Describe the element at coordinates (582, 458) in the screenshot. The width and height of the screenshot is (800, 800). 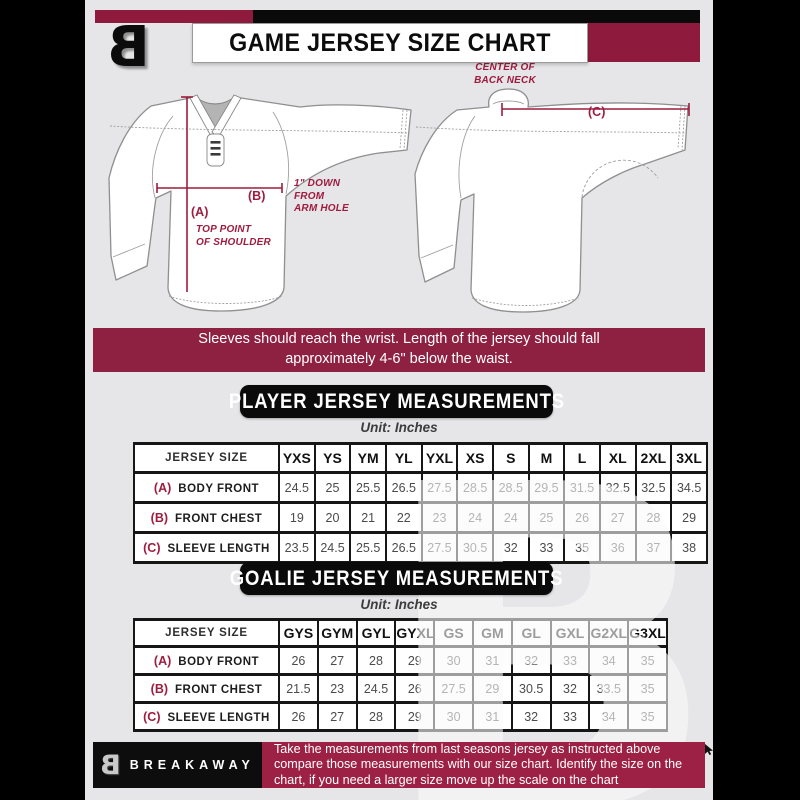
I see `player-size-col-L: L` at that location.